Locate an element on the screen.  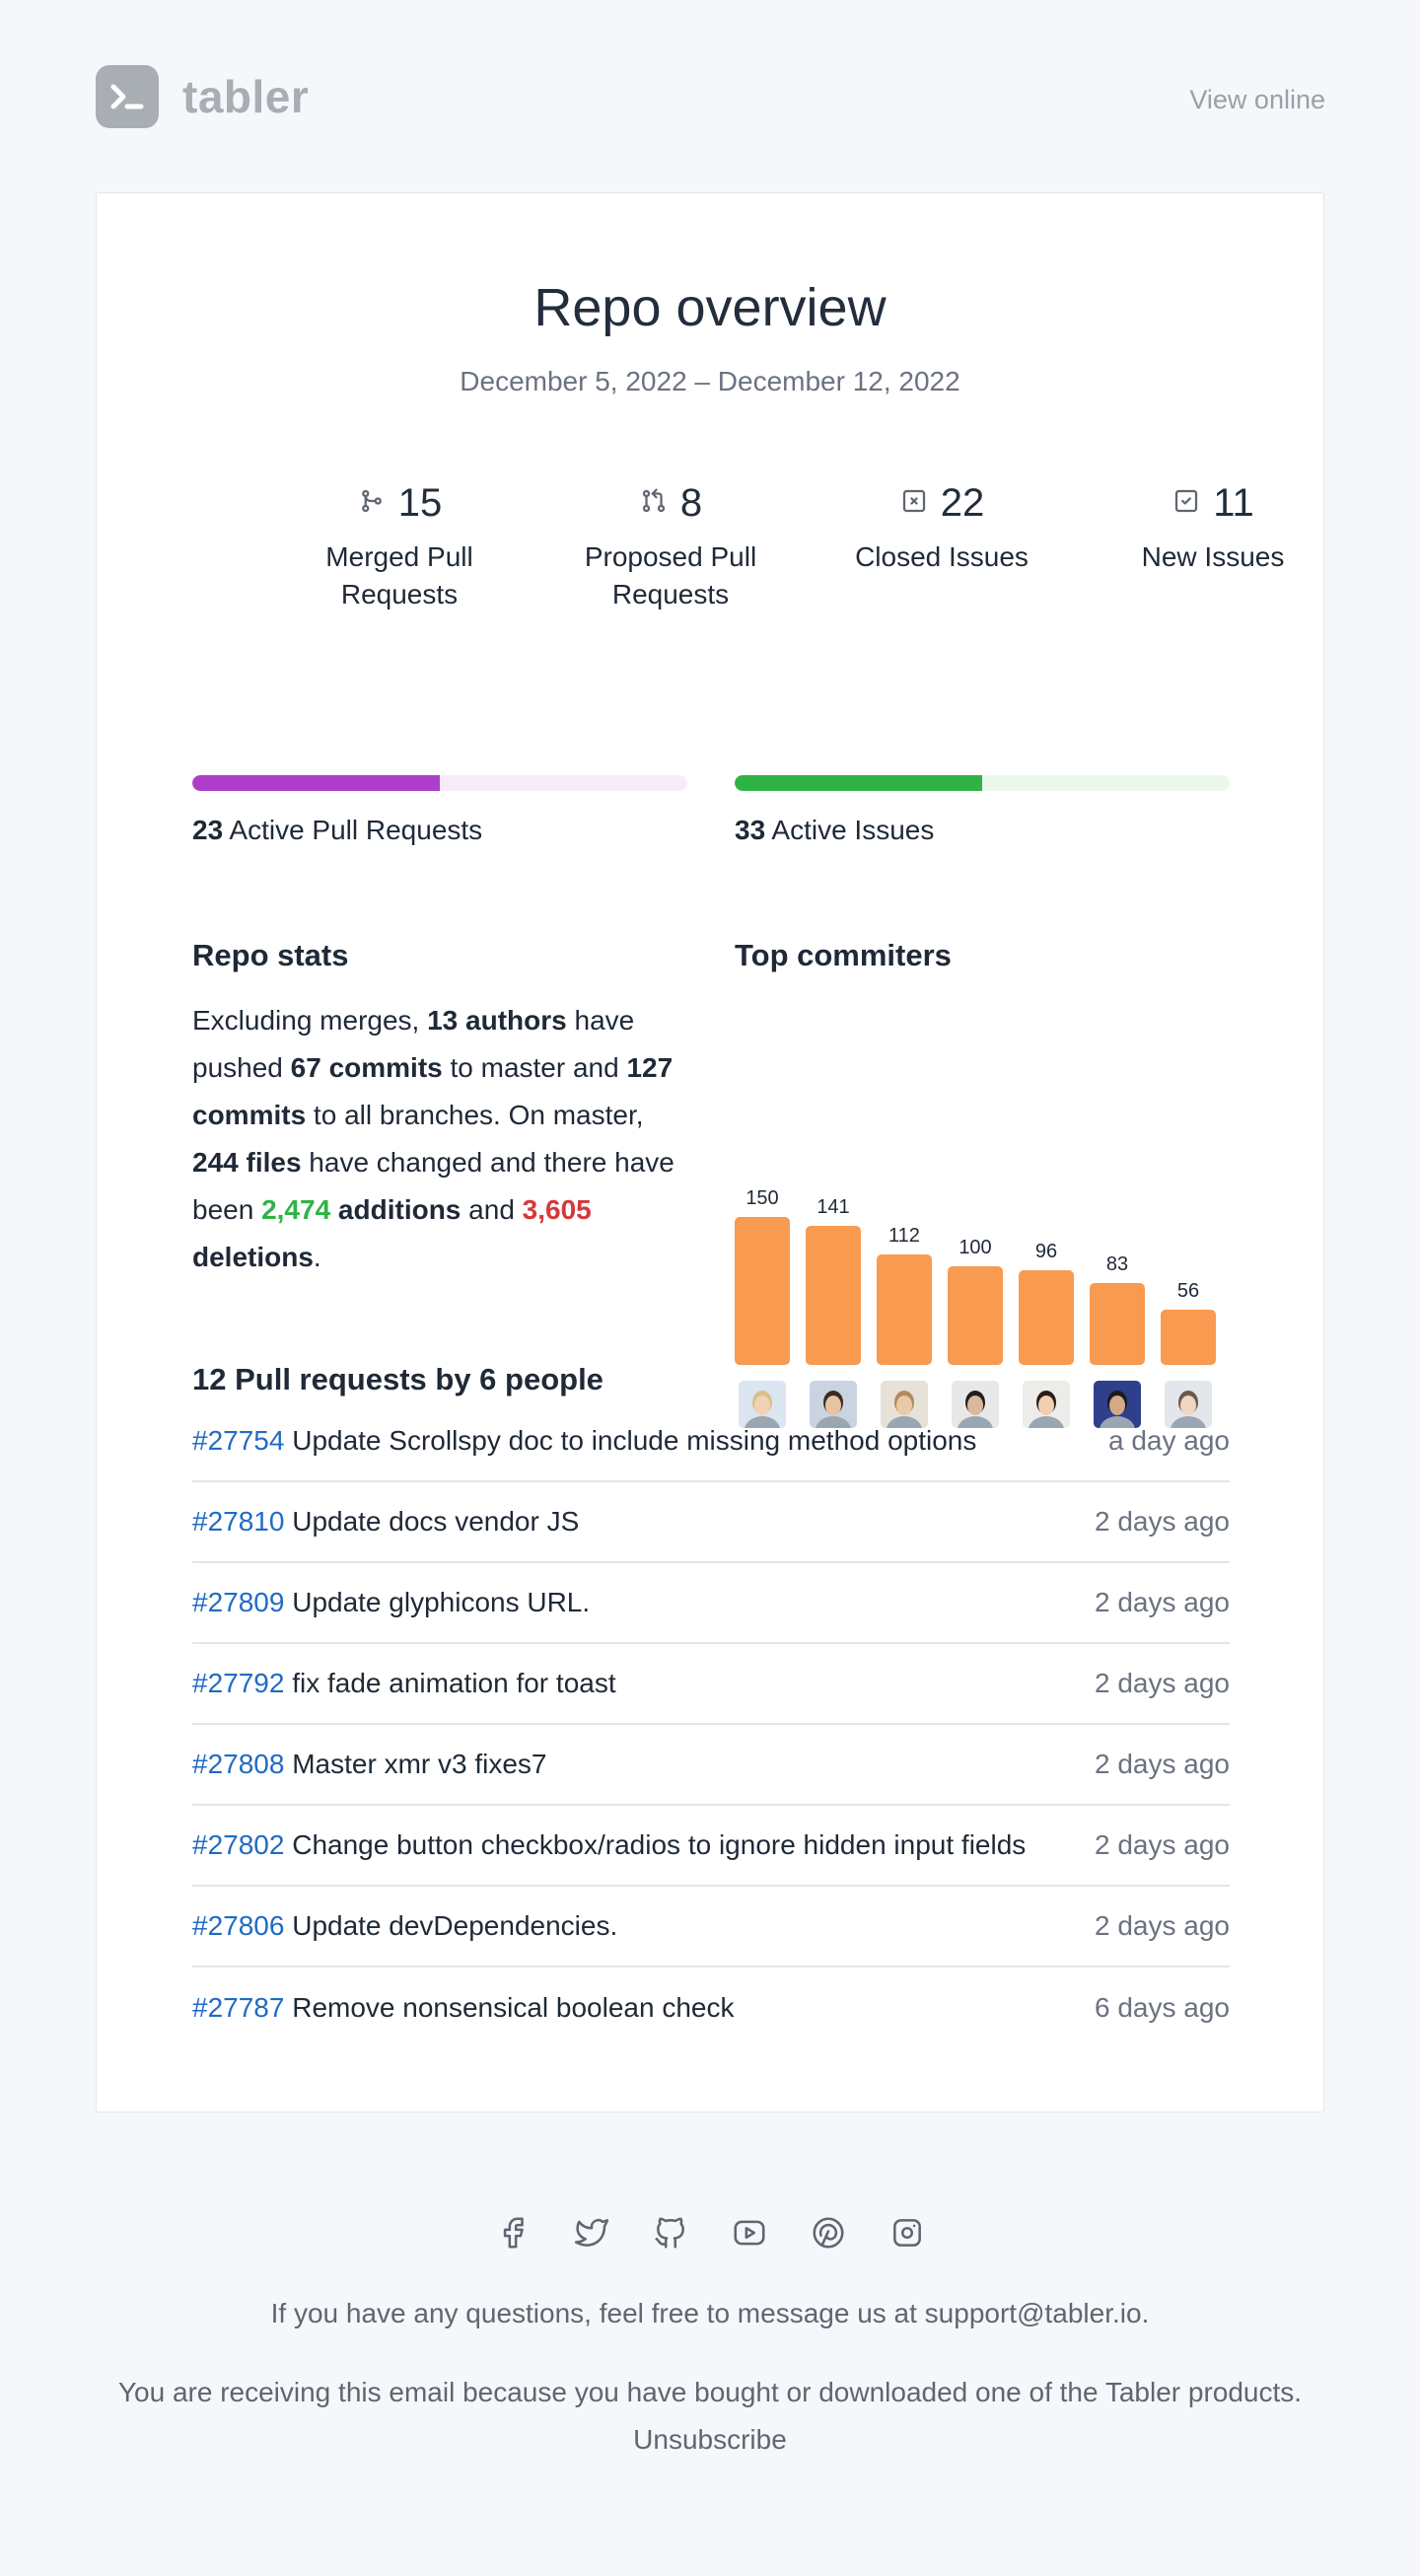
text-segment: . is located at coordinates (317, 1257).